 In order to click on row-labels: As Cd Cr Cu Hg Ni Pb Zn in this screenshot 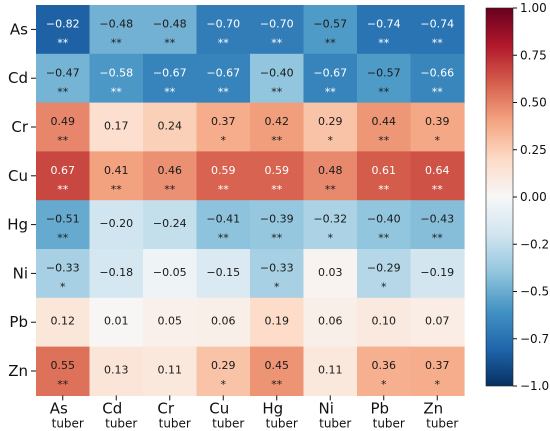, I will do `click(21, 200)`.